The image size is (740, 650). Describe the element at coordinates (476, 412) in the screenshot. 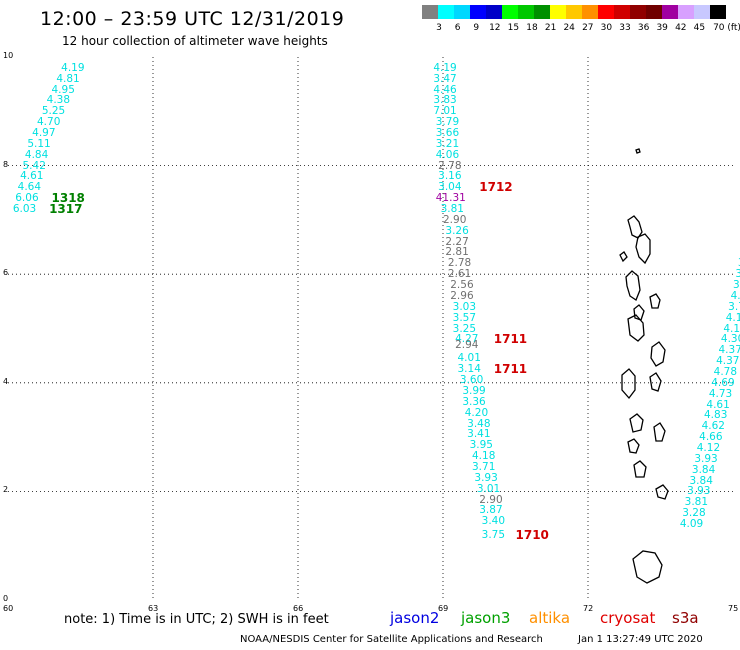

I see `wave-height-label: 4.20` at that location.